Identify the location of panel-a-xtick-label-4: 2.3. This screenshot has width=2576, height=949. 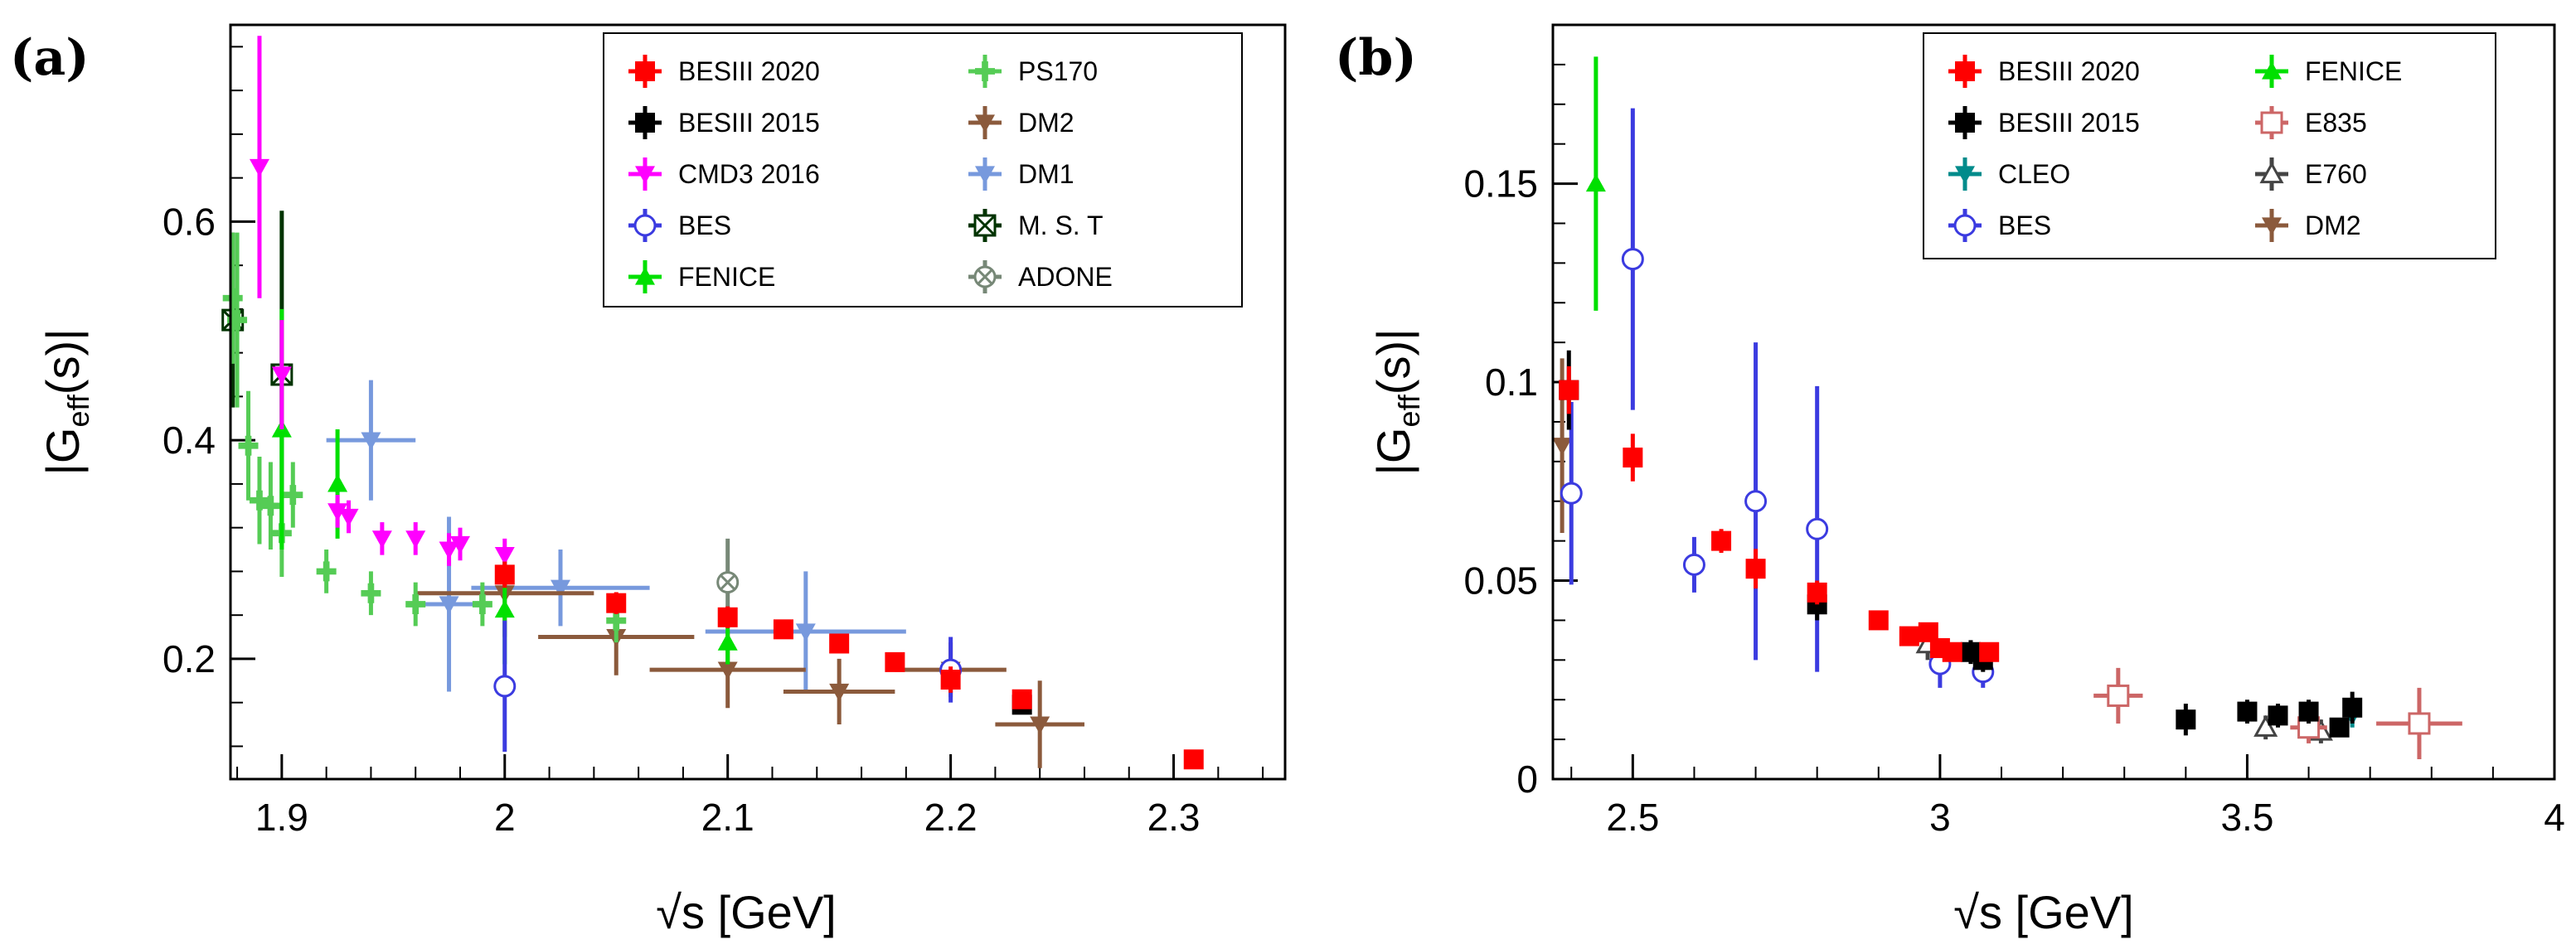
(1174, 817).